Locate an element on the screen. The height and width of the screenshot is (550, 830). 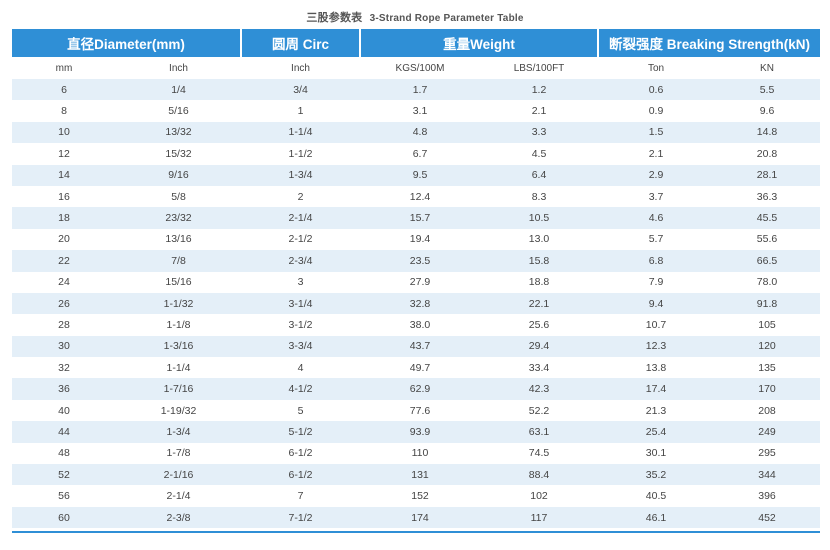
table-row: 20 13/16 2-1/2 19.4 13.0 5.7 55.6 is located at coordinates (416, 239).